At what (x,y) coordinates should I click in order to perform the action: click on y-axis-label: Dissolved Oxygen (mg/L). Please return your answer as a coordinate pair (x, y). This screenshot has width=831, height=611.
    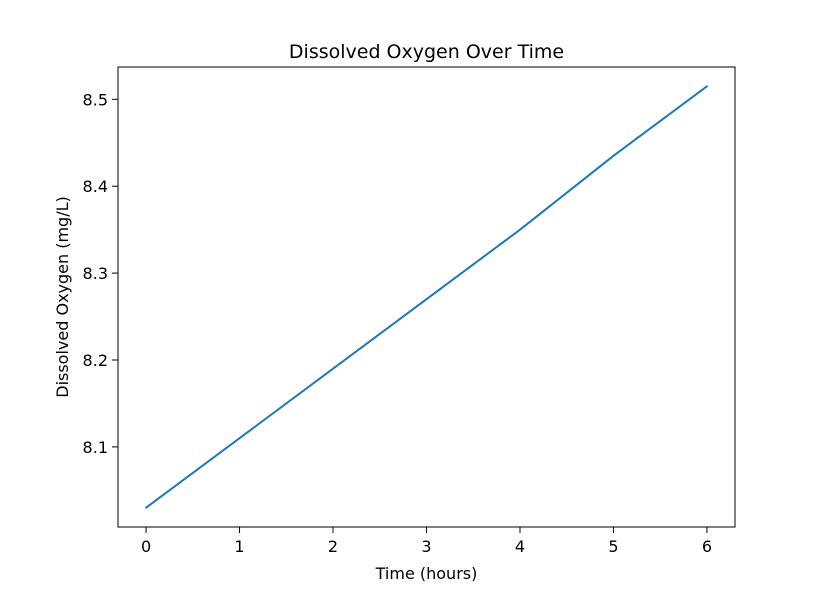
    Looking at the image, I should click on (62, 297).